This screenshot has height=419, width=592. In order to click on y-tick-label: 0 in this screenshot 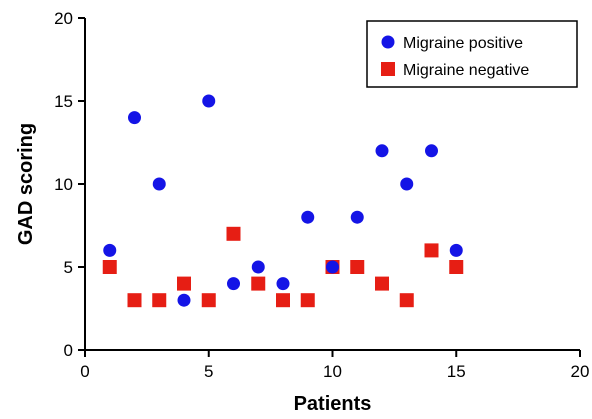, I will do `click(68, 350)`.